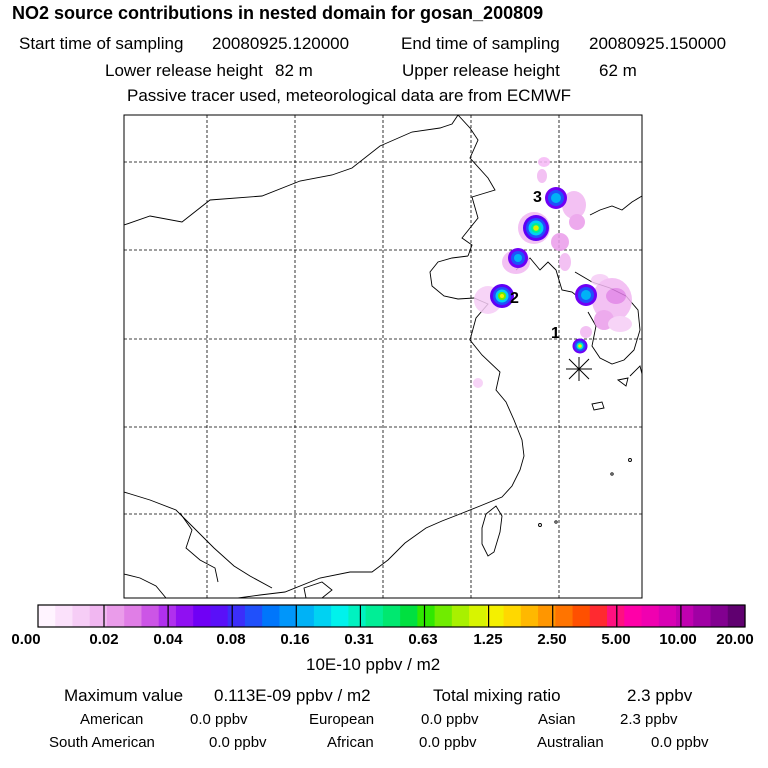 The height and width of the screenshot is (768, 768). I want to click on colorbar-label: 0.16, so click(295, 639).